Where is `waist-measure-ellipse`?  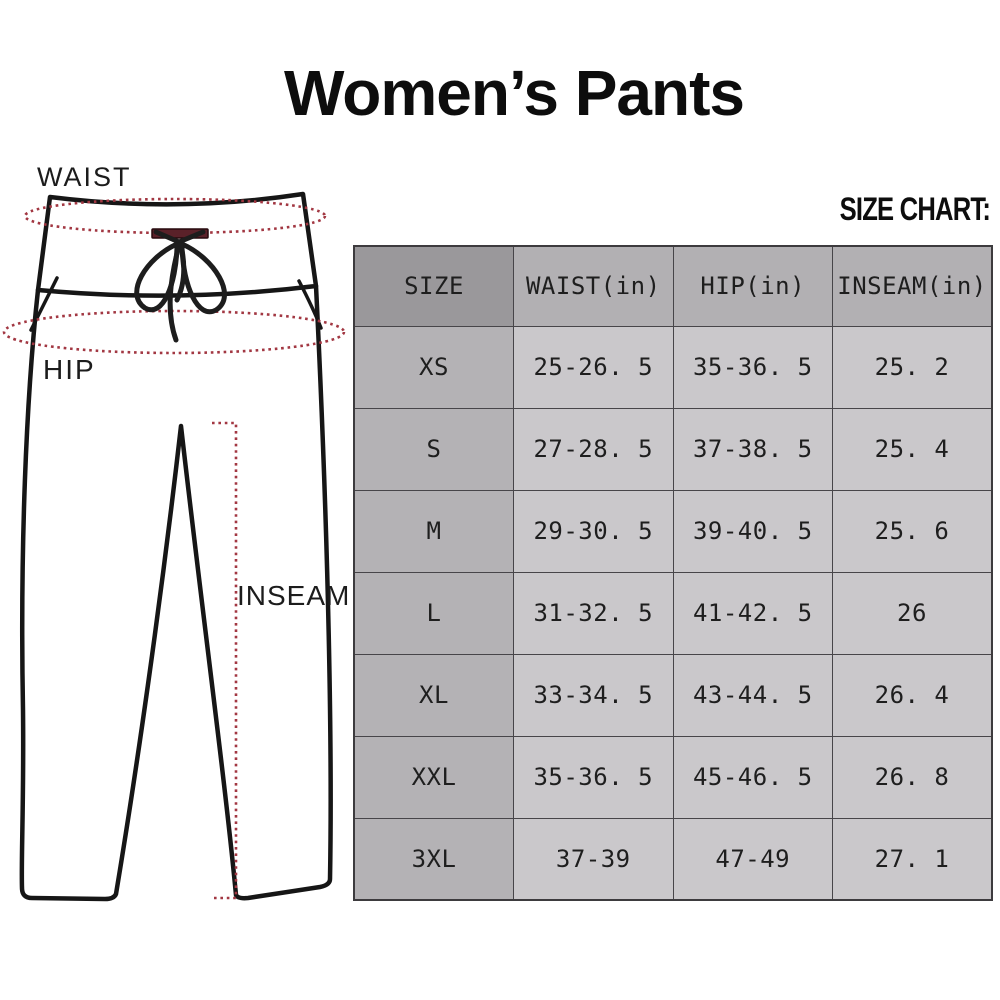 waist-measure-ellipse is located at coordinates (175, 216).